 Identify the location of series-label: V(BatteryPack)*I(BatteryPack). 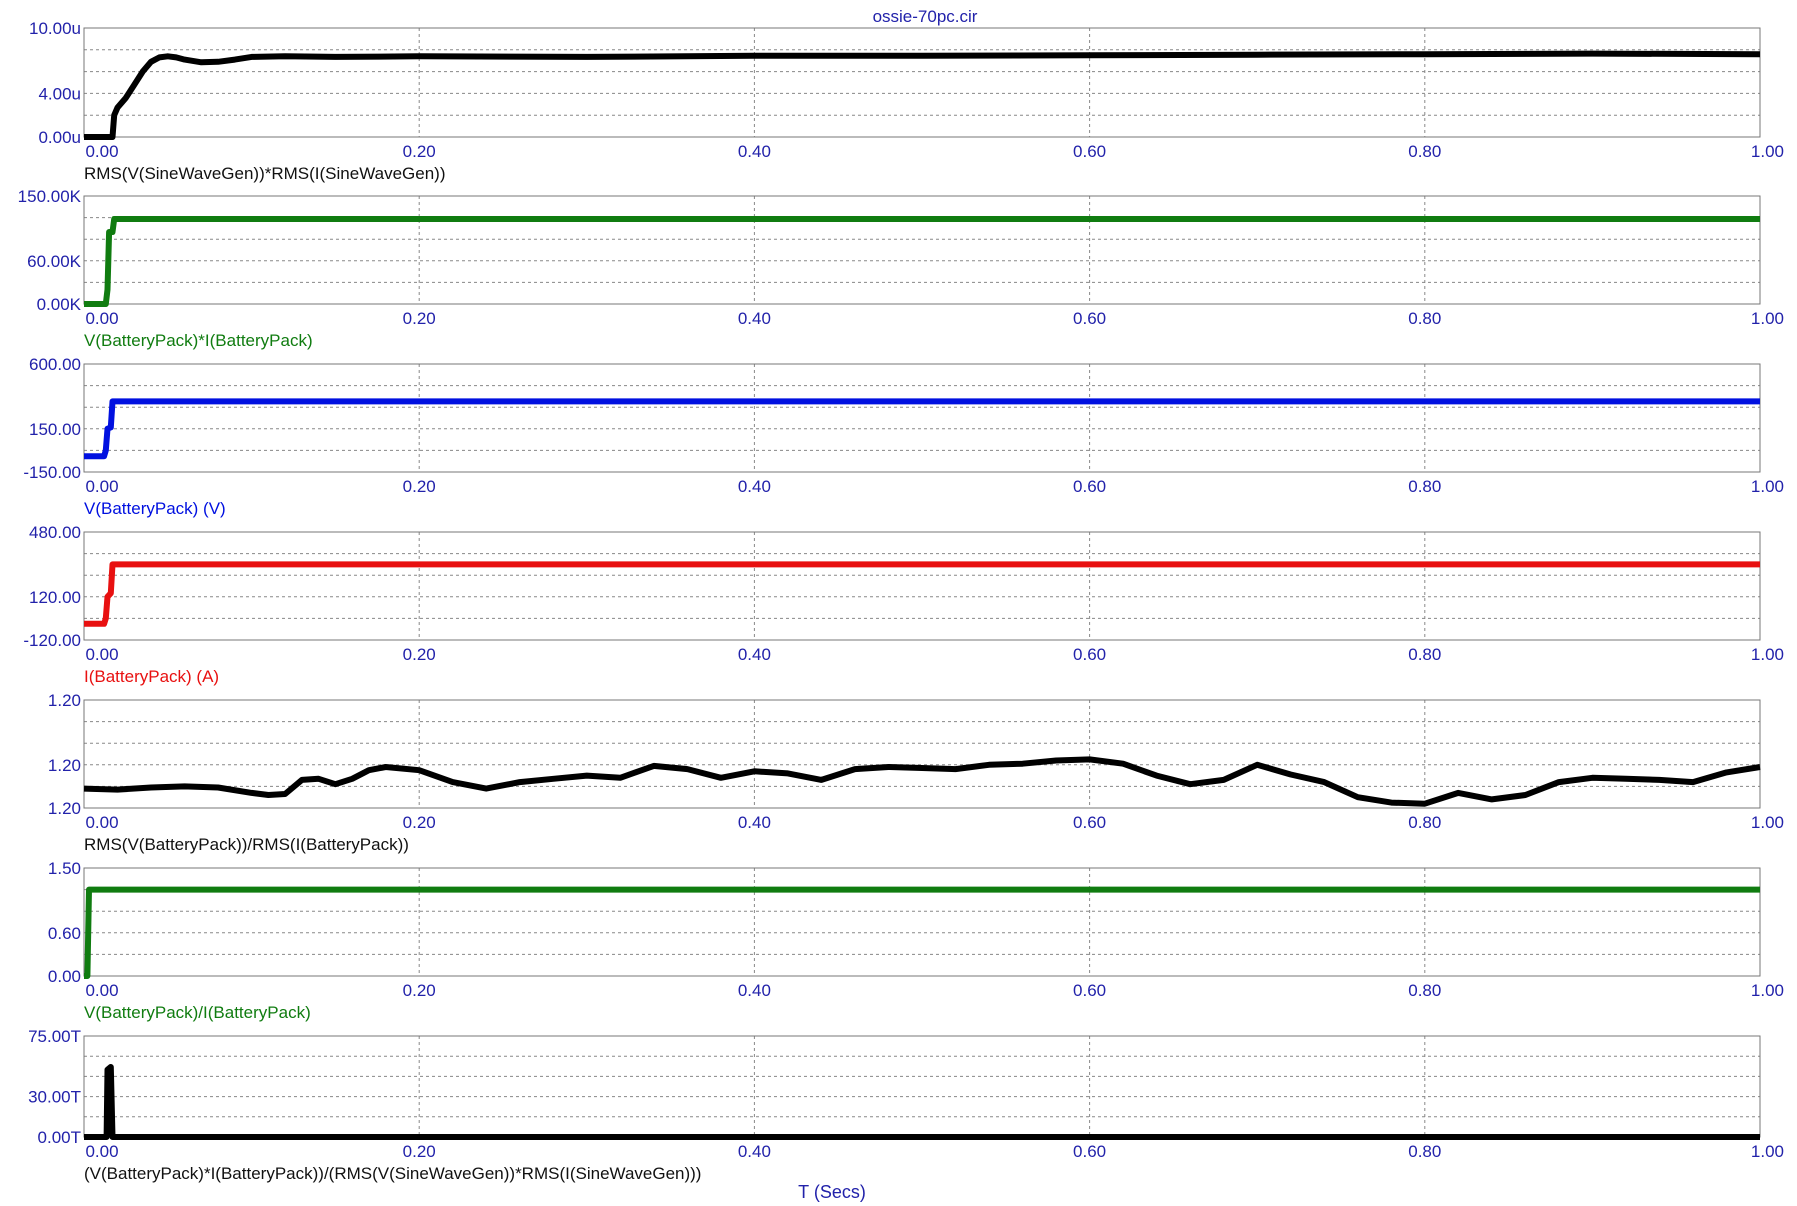
(198, 340).